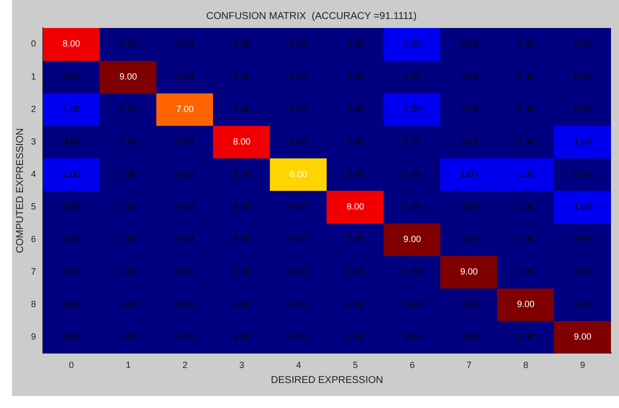 This screenshot has width=619, height=408. I want to click on y-tick-label: 4, so click(33, 173).